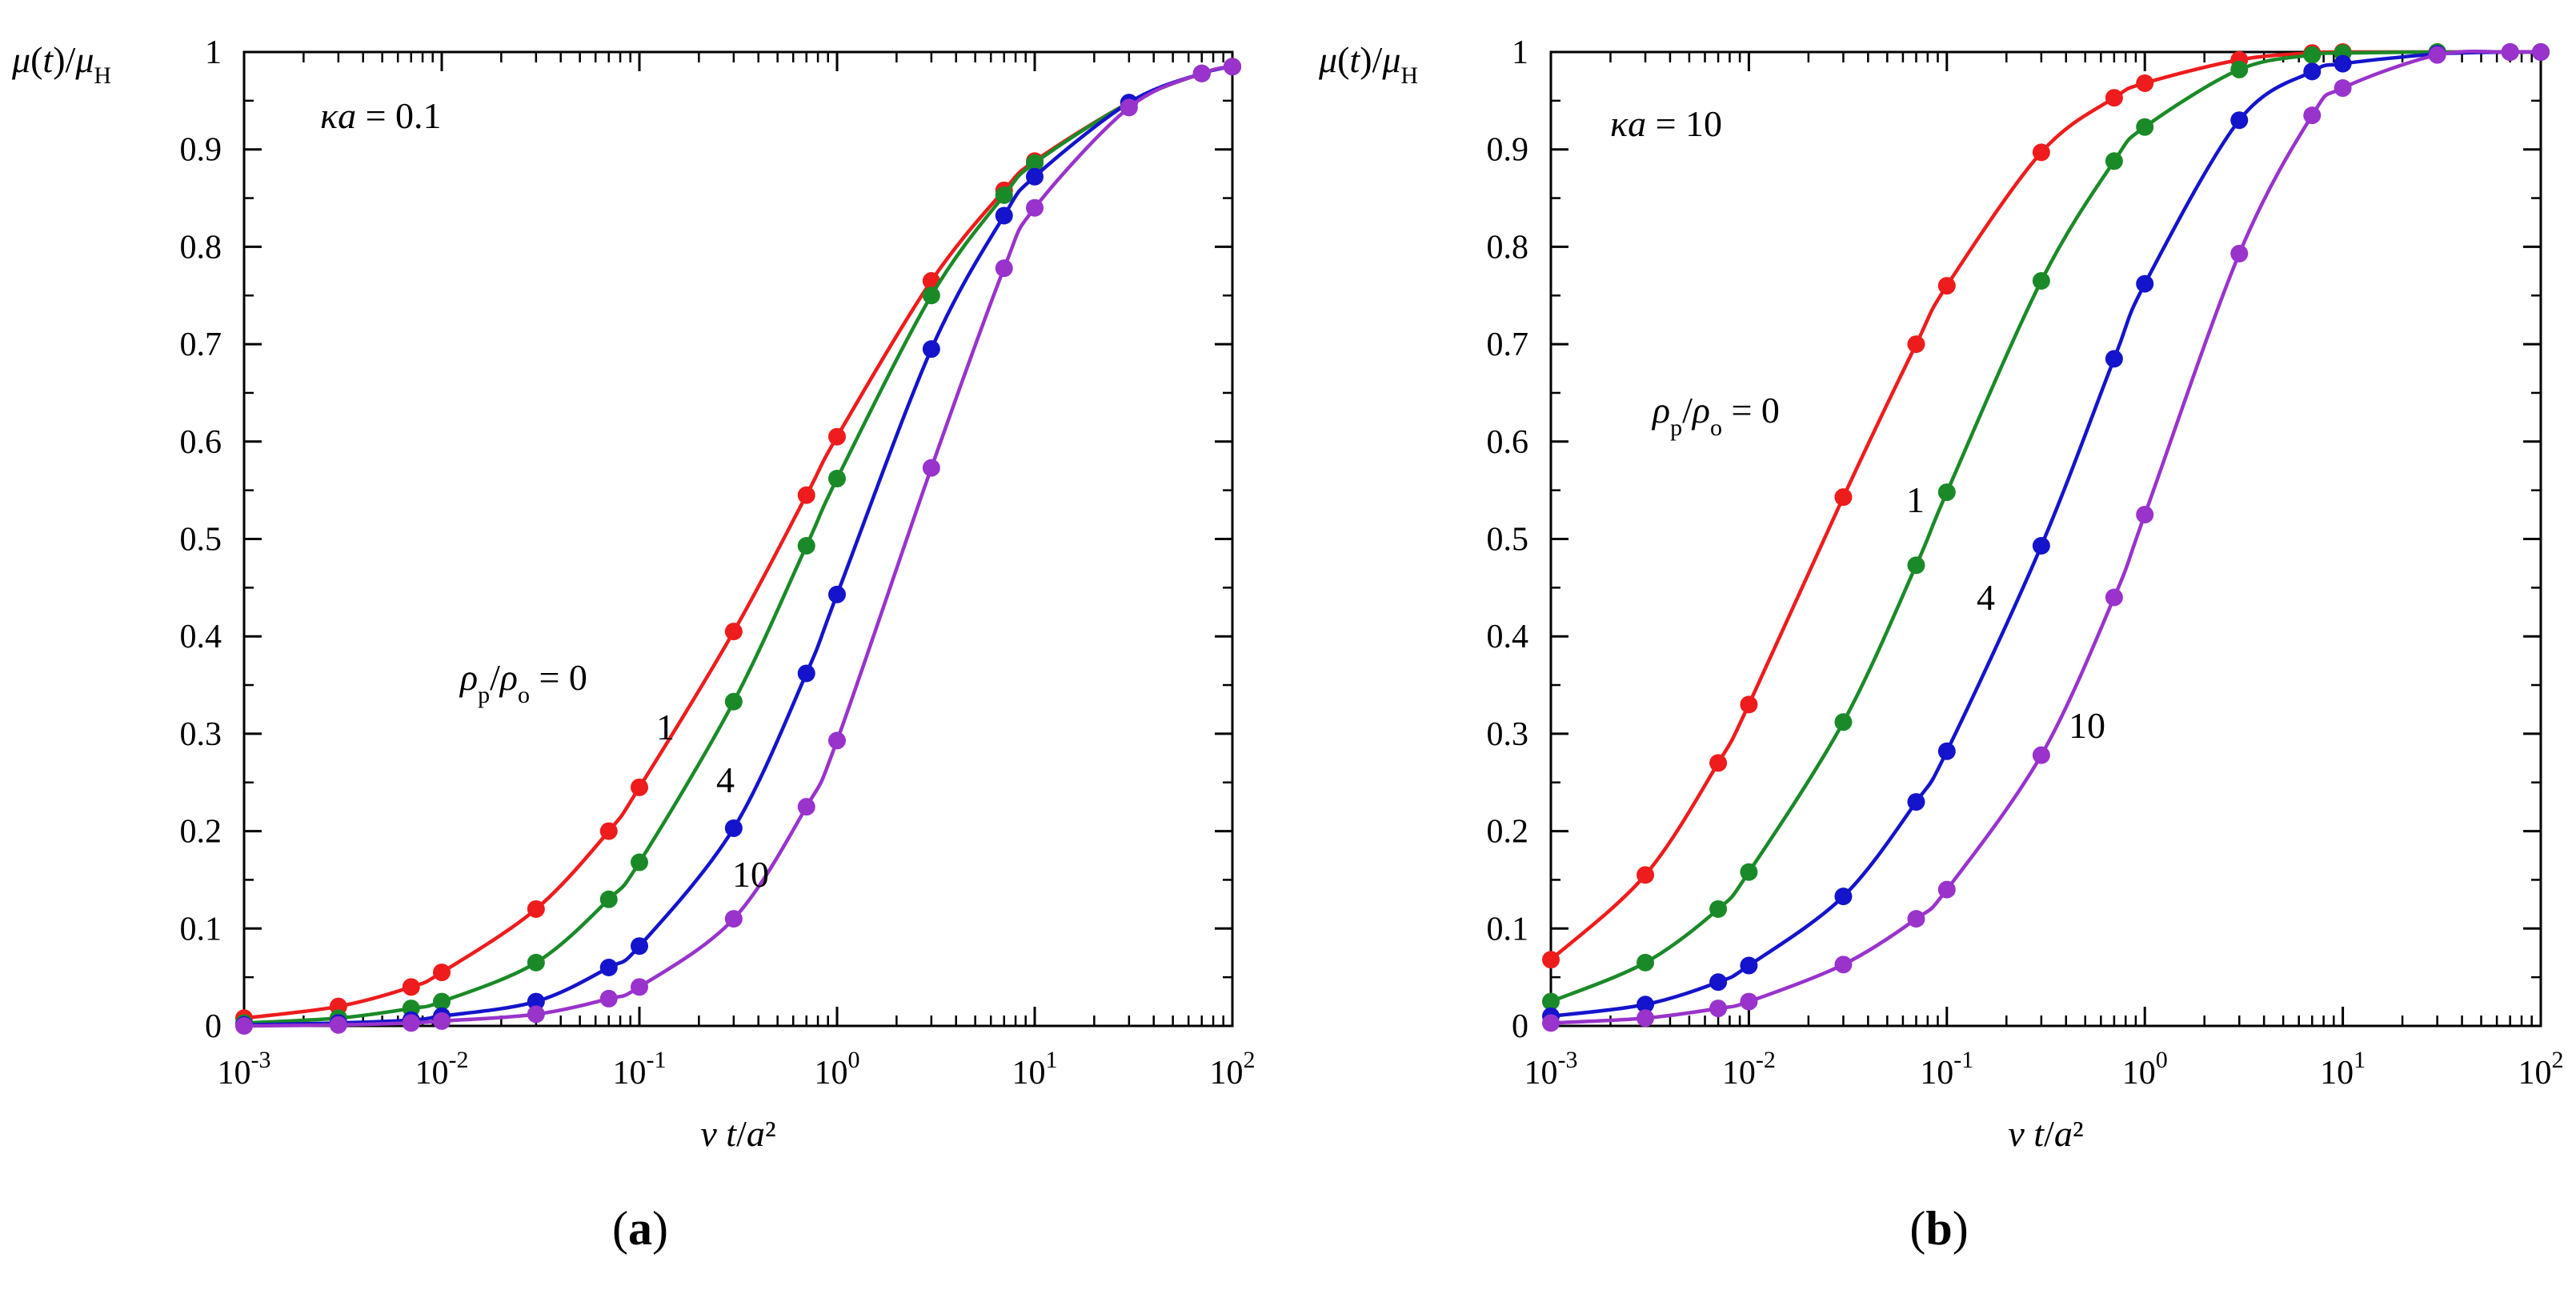 The width and height of the screenshot is (2576, 1294). What do you see at coordinates (468, 677) in the screenshot?
I see `legend-rho: ρ` at bounding box center [468, 677].